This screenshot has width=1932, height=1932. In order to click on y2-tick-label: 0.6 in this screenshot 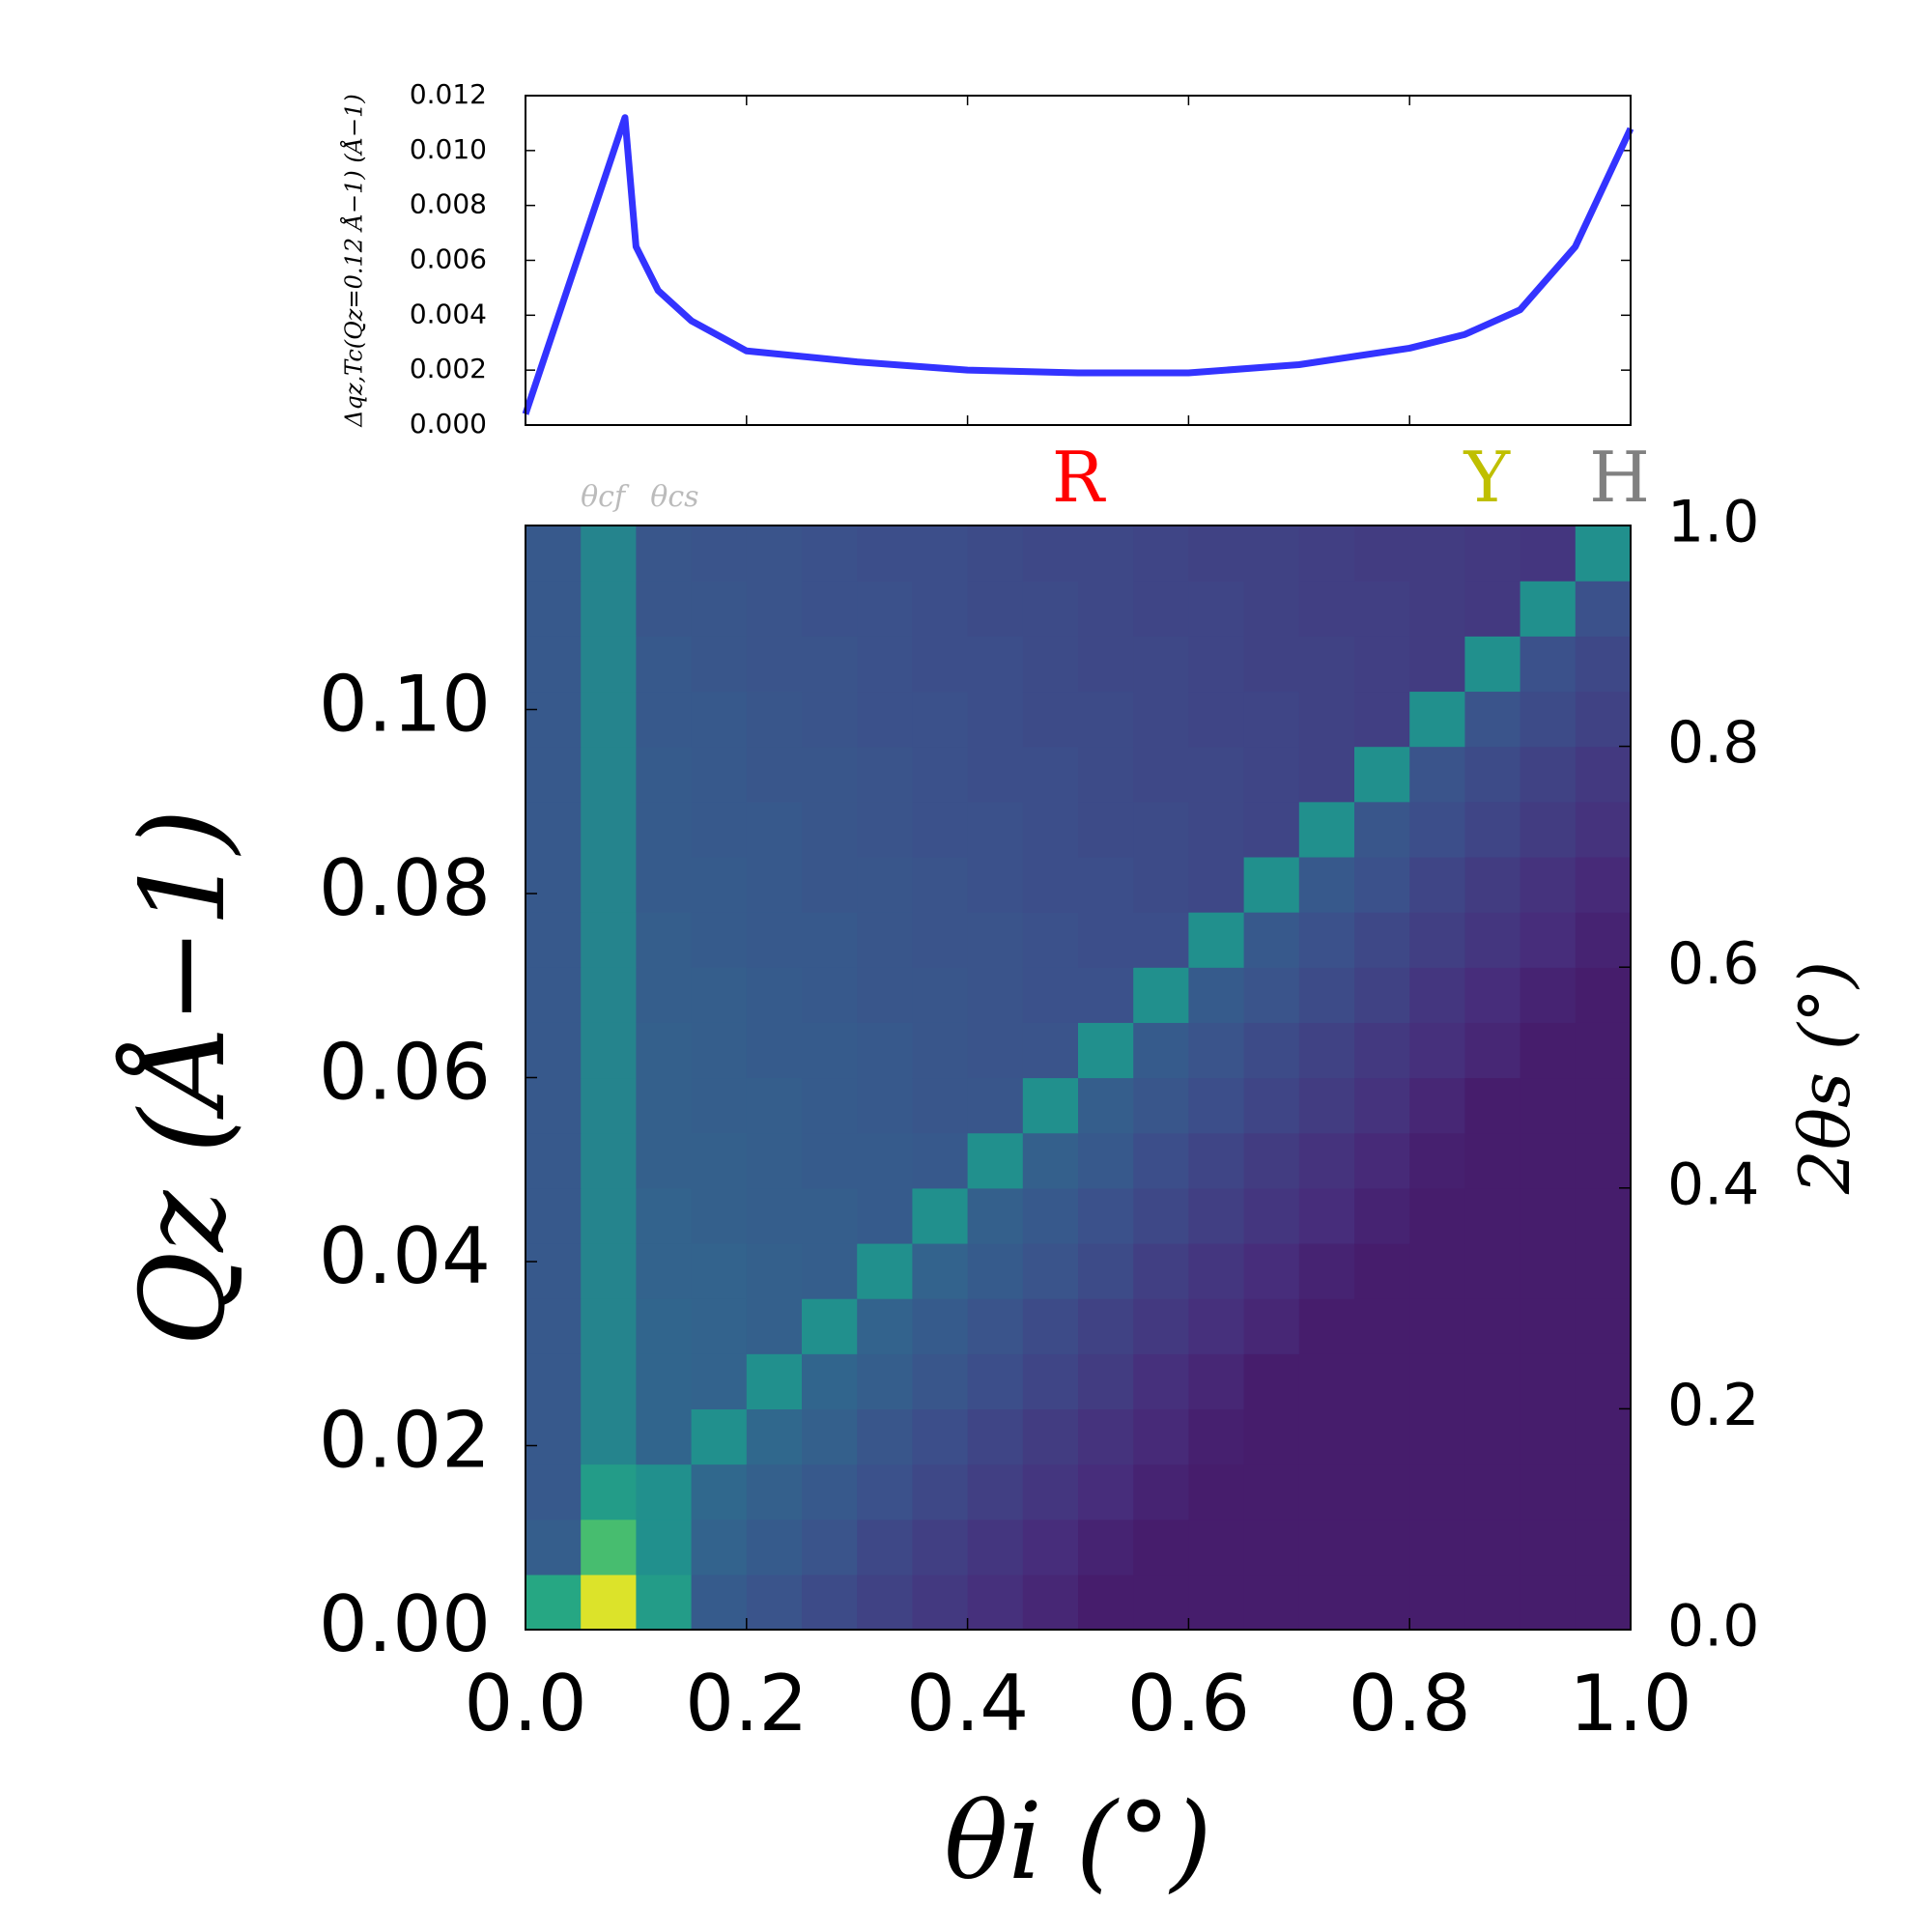, I will do `click(1713, 964)`.